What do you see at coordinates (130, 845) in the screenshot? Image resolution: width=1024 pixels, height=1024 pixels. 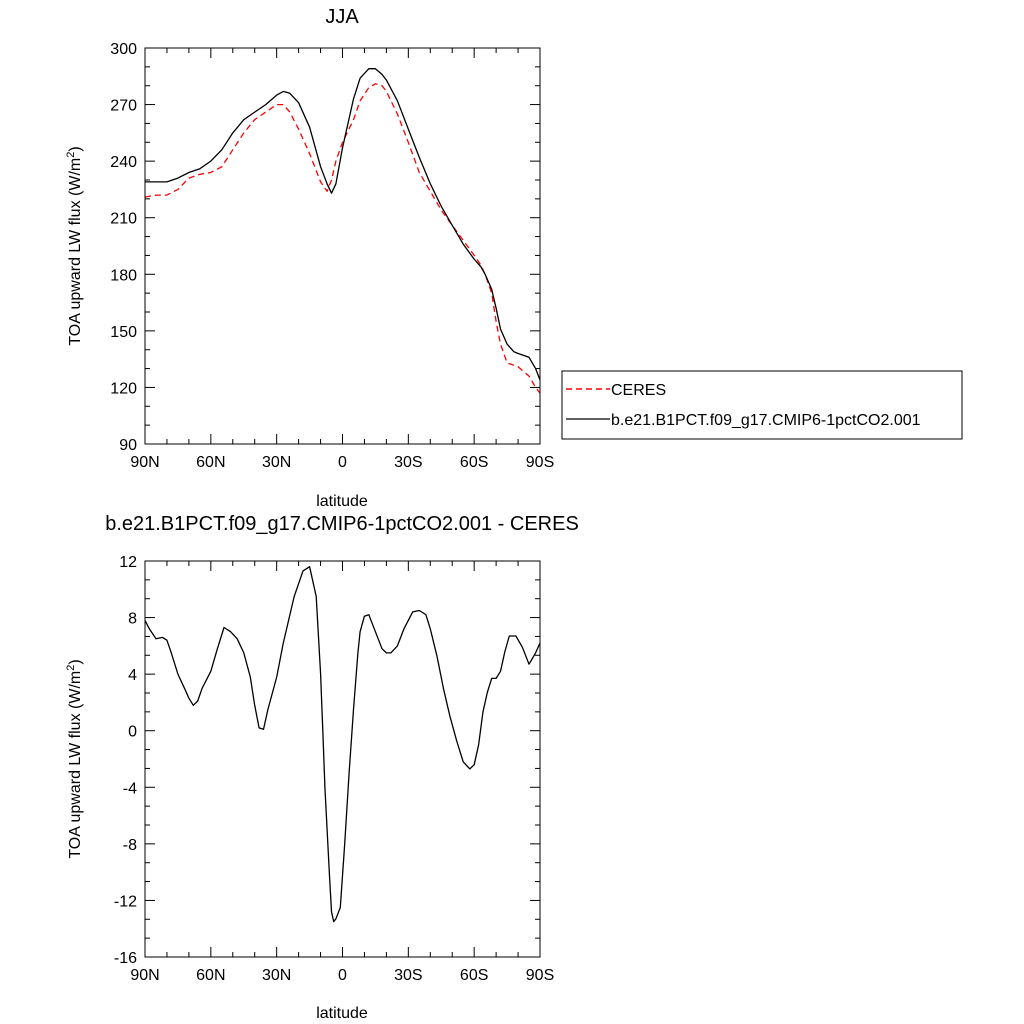 I see `y-tick-label: -8` at bounding box center [130, 845].